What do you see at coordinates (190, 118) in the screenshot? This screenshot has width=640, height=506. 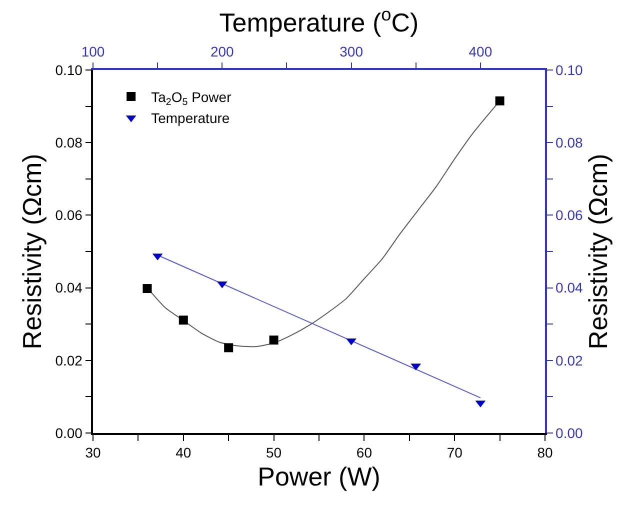 I see `legend-label: Temperature` at bounding box center [190, 118].